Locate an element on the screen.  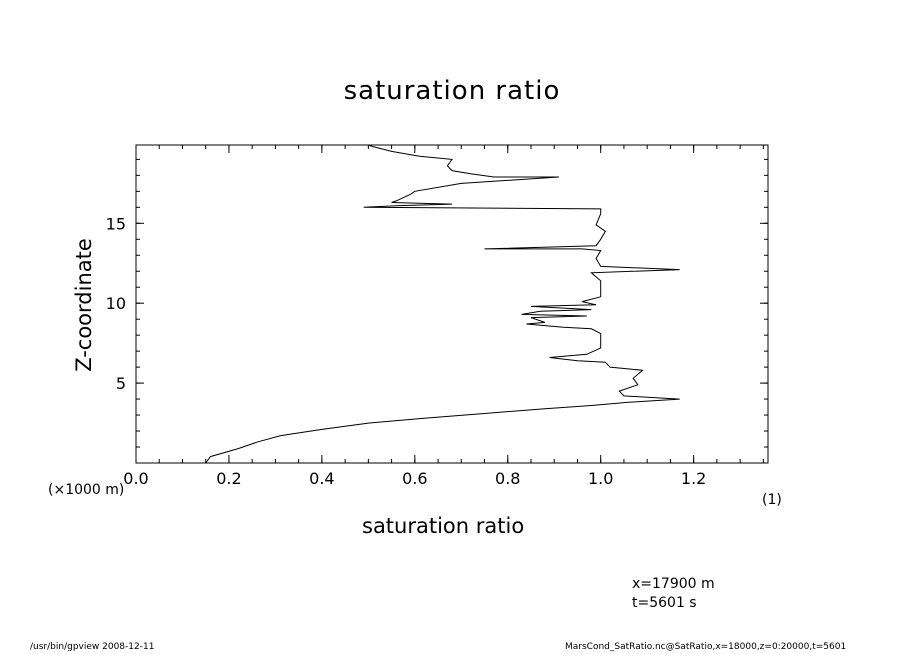
y-tick-label: 5 is located at coordinates (121, 383).